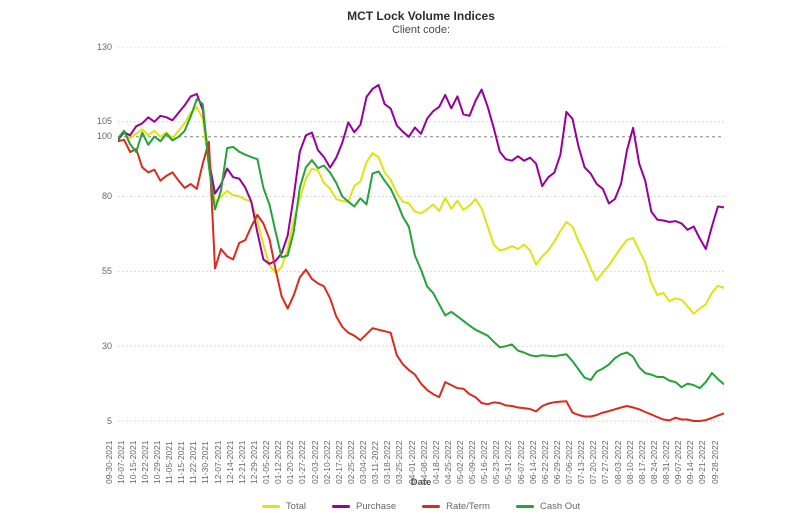 Image resolution: width=808 pixels, height=526 pixels. Describe the element at coordinates (104, 136) in the screenshot. I see `y-tick-label: 100` at that location.